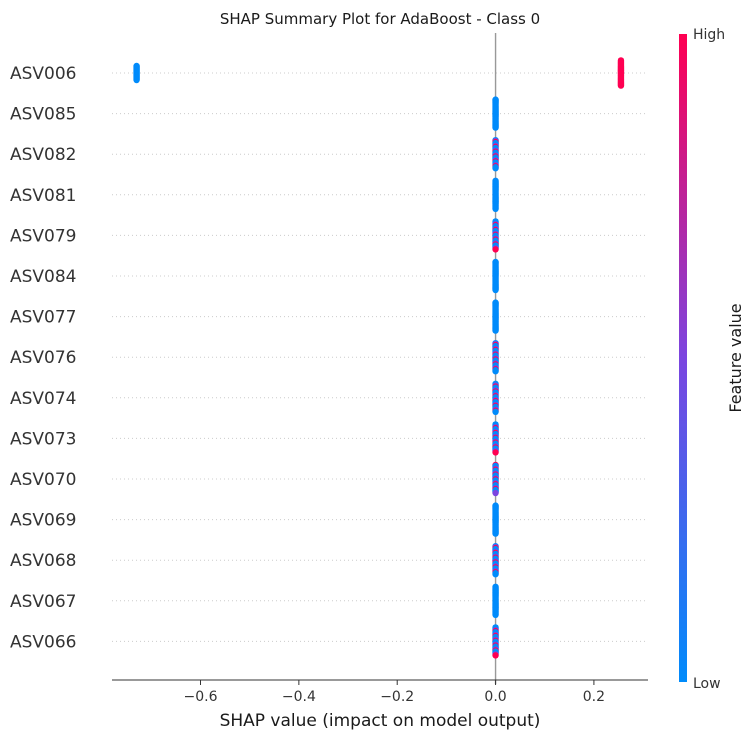 The width and height of the screenshot is (756, 740). Describe the element at coordinates (201, 697) in the screenshot. I see `x-tick-label: −0.6` at that location.